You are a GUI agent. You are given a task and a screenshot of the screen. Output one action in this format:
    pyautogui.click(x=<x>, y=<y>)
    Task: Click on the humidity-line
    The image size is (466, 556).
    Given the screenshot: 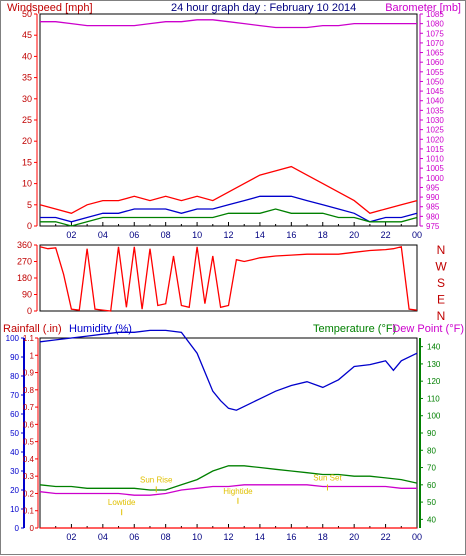 What is the action you would take?
    pyautogui.click(x=228, y=370)
    